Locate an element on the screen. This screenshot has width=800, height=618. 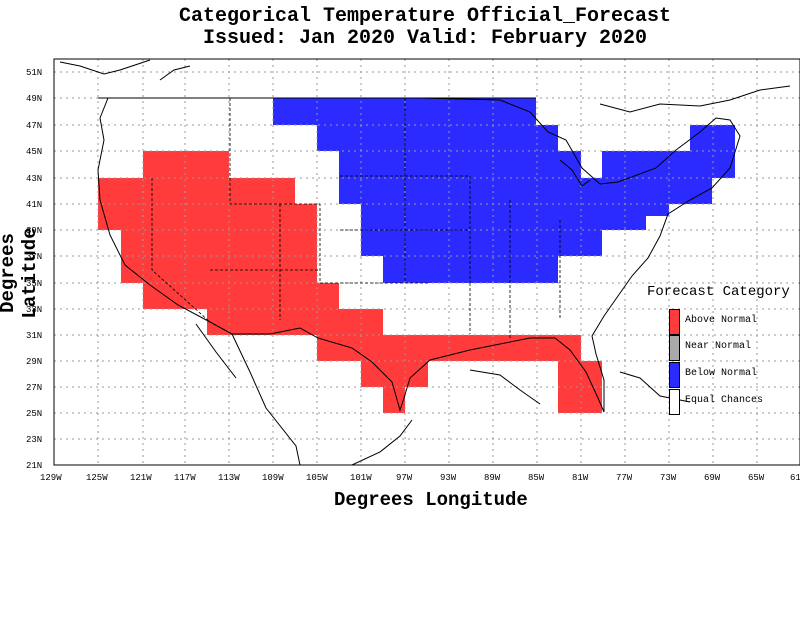
x-tick-label: 85W is located at coordinates (536, 478).